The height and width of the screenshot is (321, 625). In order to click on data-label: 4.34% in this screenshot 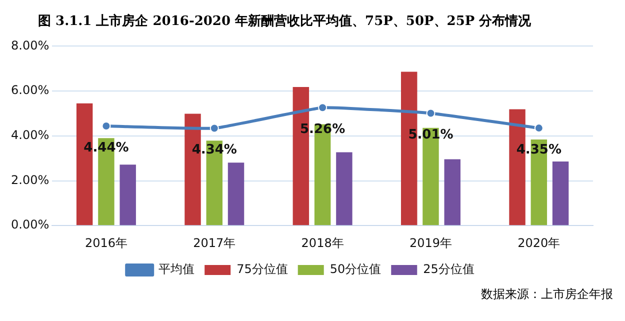, I will do `click(214, 150)`.